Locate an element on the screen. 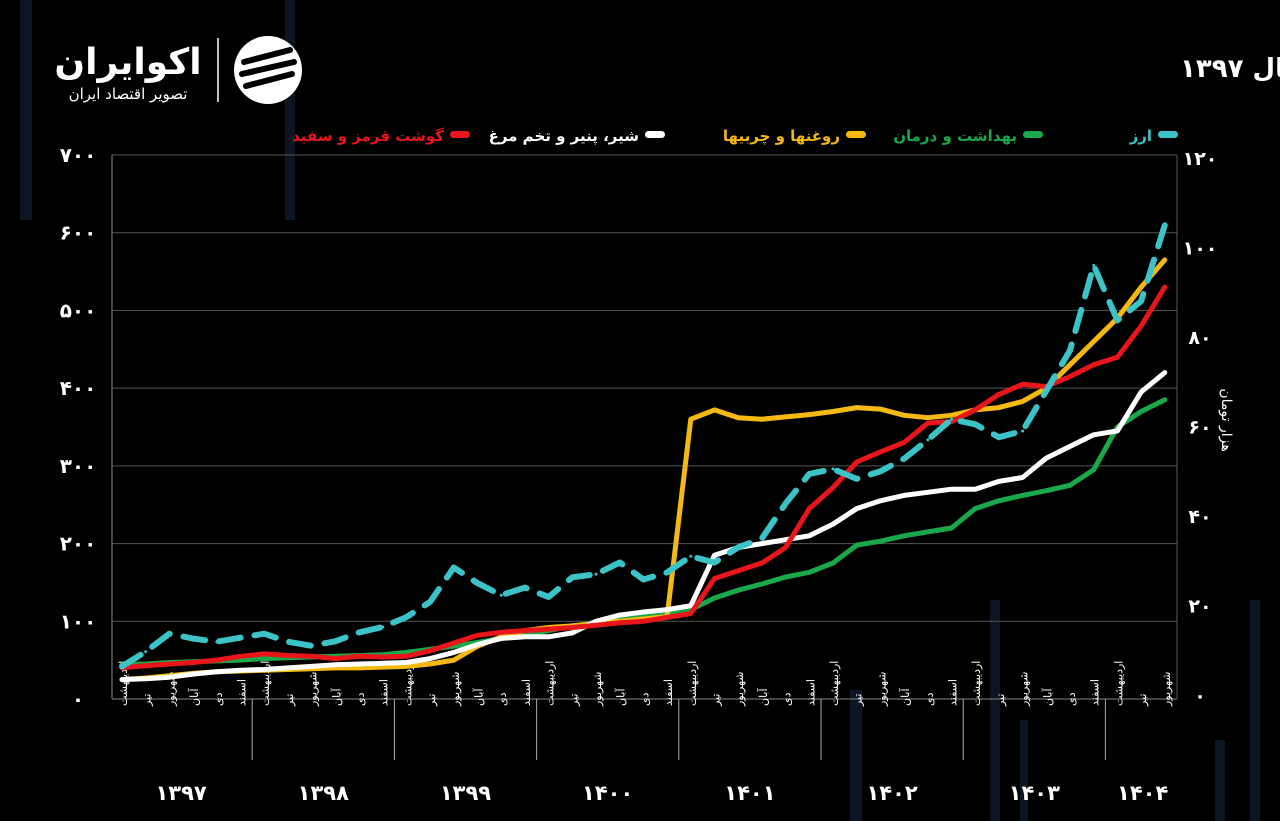 Image resolution: width=1280 pixels, height=821 pixels. right-tick-label: ۶۰ is located at coordinates (1199, 428).